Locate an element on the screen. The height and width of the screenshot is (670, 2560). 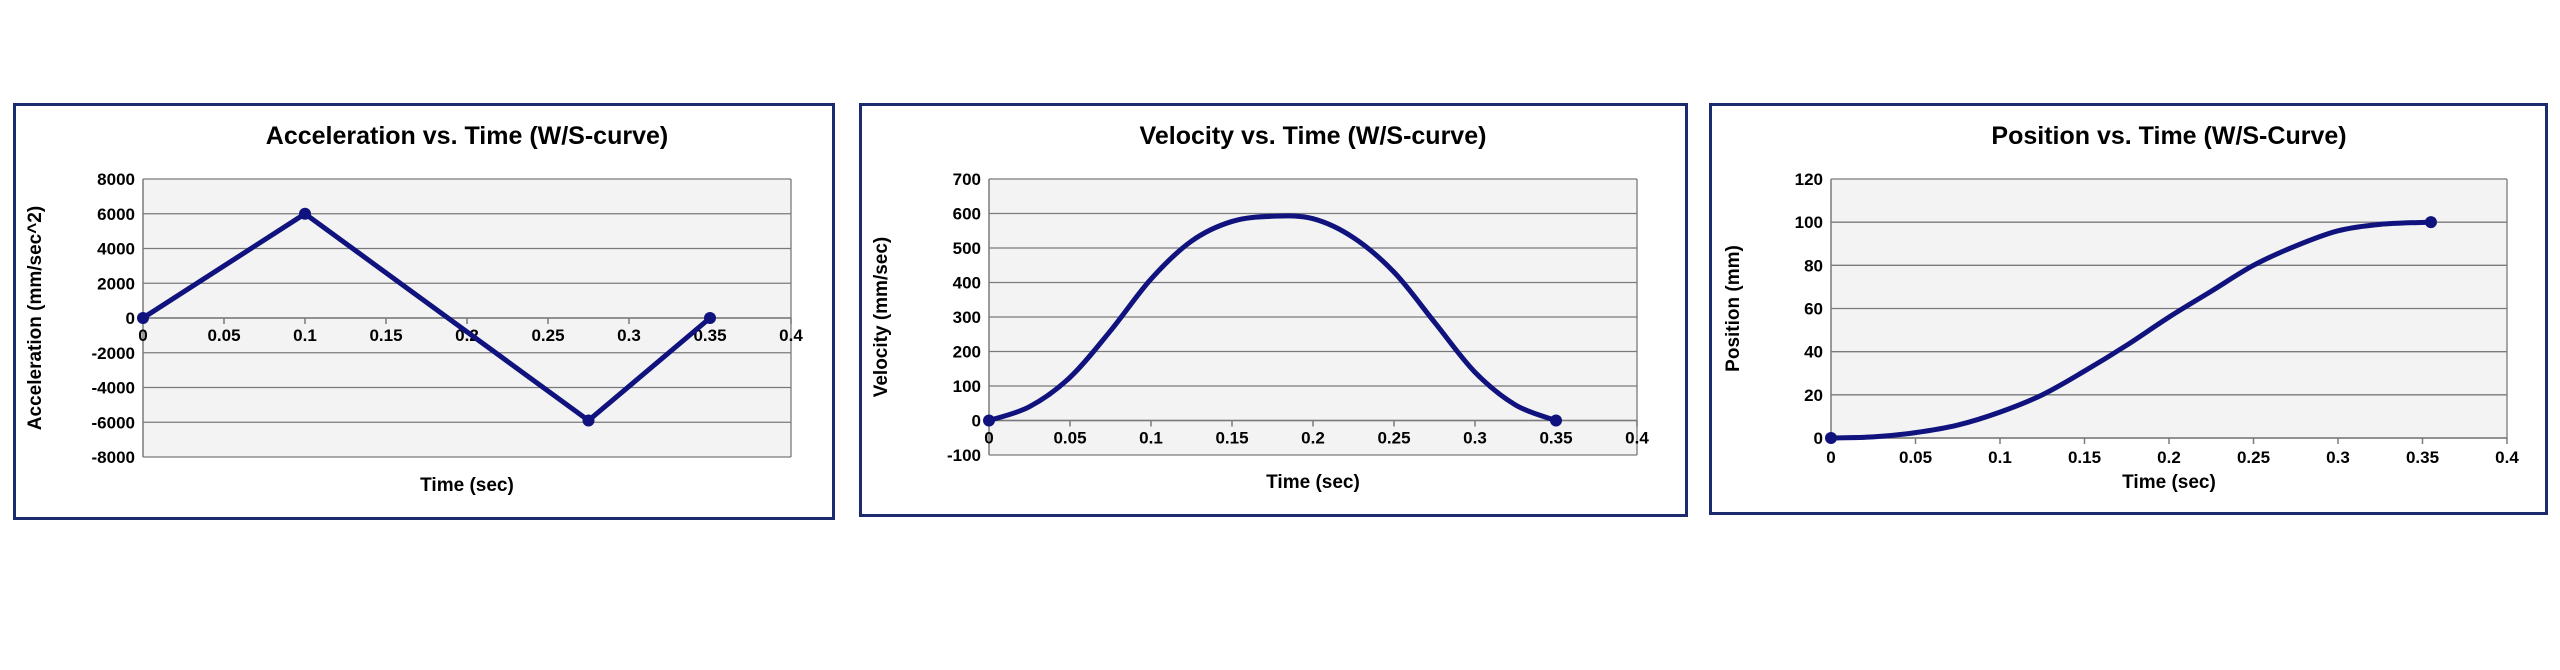
y-tick-label: -100 is located at coordinates (964, 455).